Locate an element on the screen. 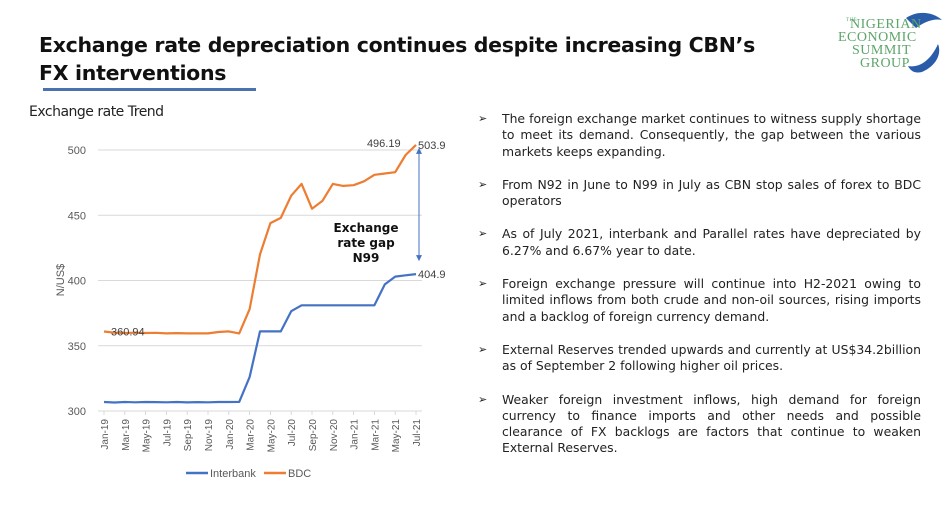 The image size is (951, 506). data-label: 503.9 is located at coordinates (432, 146).